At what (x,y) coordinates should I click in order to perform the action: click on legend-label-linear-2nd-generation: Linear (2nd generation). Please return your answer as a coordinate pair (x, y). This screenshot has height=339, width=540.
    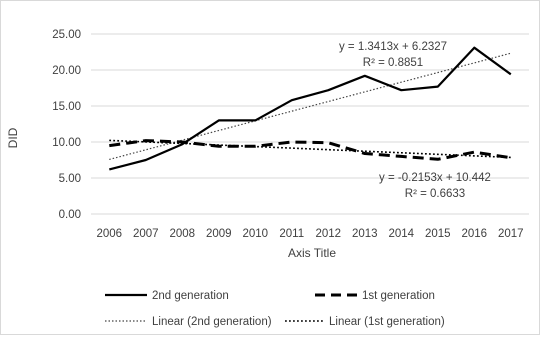
    Looking at the image, I should click on (212, 322).